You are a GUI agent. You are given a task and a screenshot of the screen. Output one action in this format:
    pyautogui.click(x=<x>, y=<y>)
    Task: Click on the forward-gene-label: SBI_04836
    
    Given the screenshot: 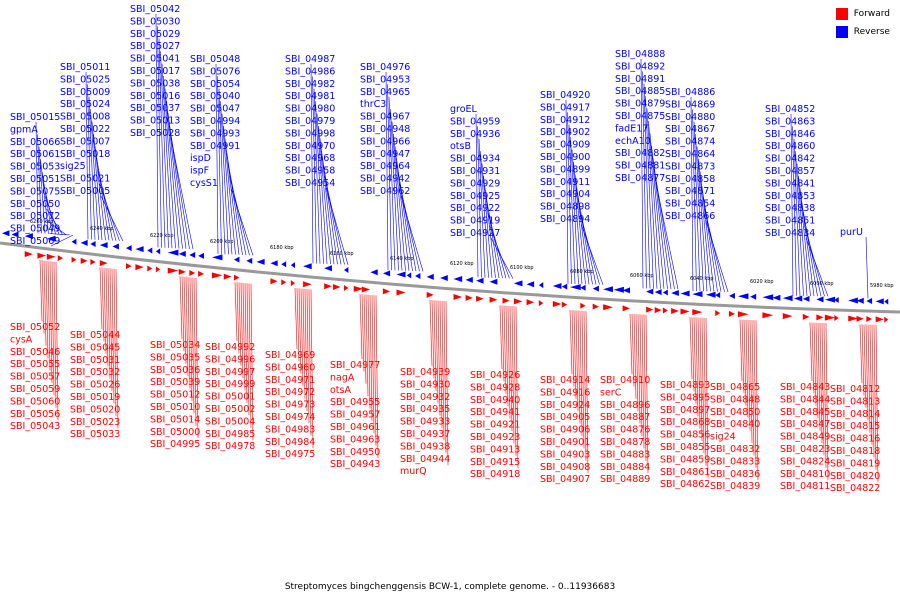 What is the action you would take?
    pyautogui.click(x=735, y=474)
    